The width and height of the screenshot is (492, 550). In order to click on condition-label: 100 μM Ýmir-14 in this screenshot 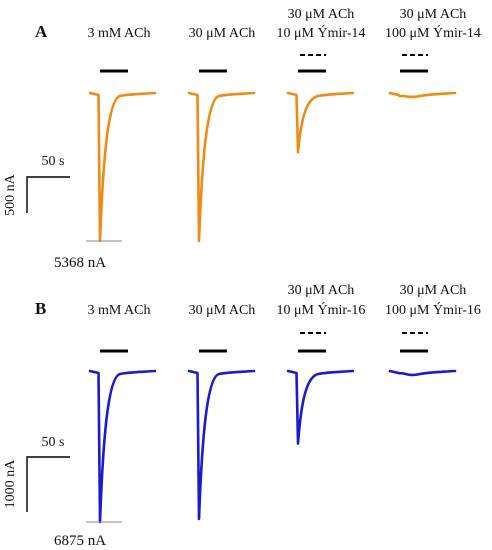, I will do `click(433, 32)`.